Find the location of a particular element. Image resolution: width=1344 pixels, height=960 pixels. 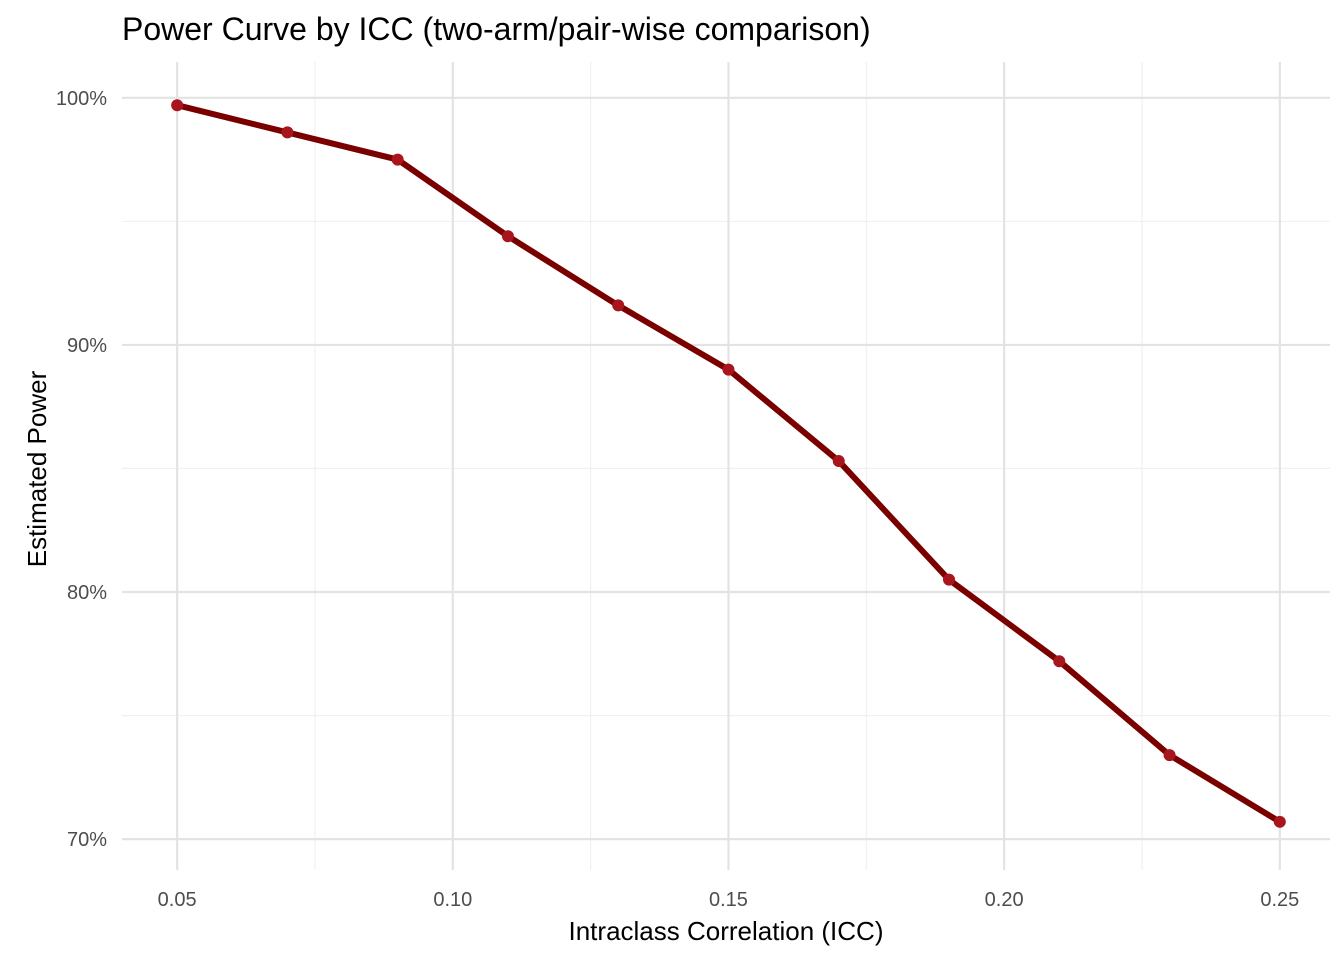

y-tick-label: 70% is located at coordinates (87, 840).